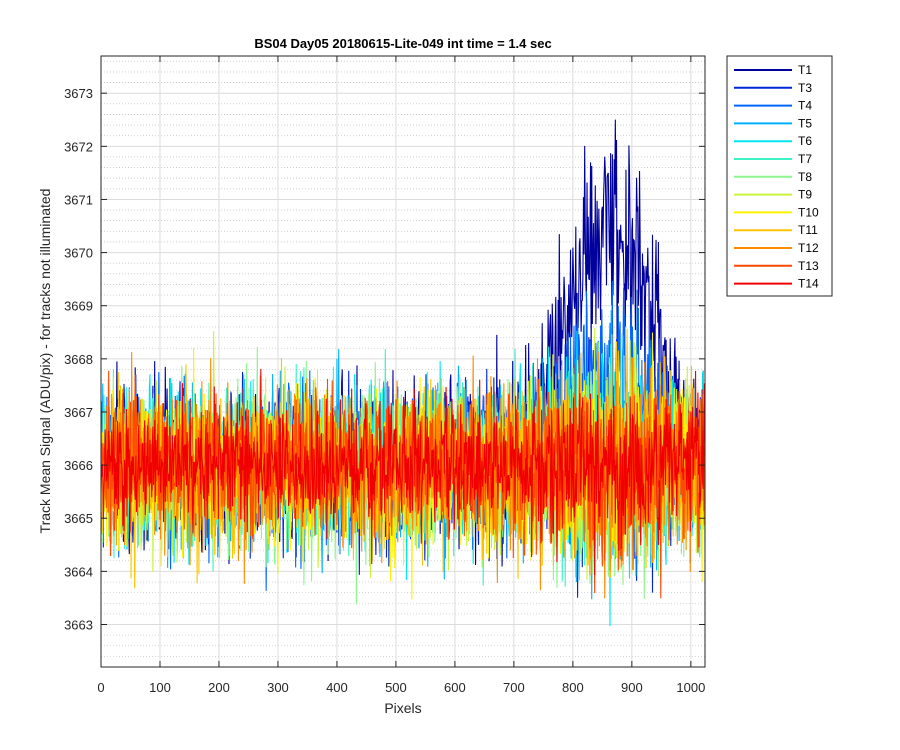 Image resolution: width=900 pixels, height=750 pixels. Describe the element at coordinates (402, 708) in the screenshot. I see `x-axis-label: Pixels` at that location.